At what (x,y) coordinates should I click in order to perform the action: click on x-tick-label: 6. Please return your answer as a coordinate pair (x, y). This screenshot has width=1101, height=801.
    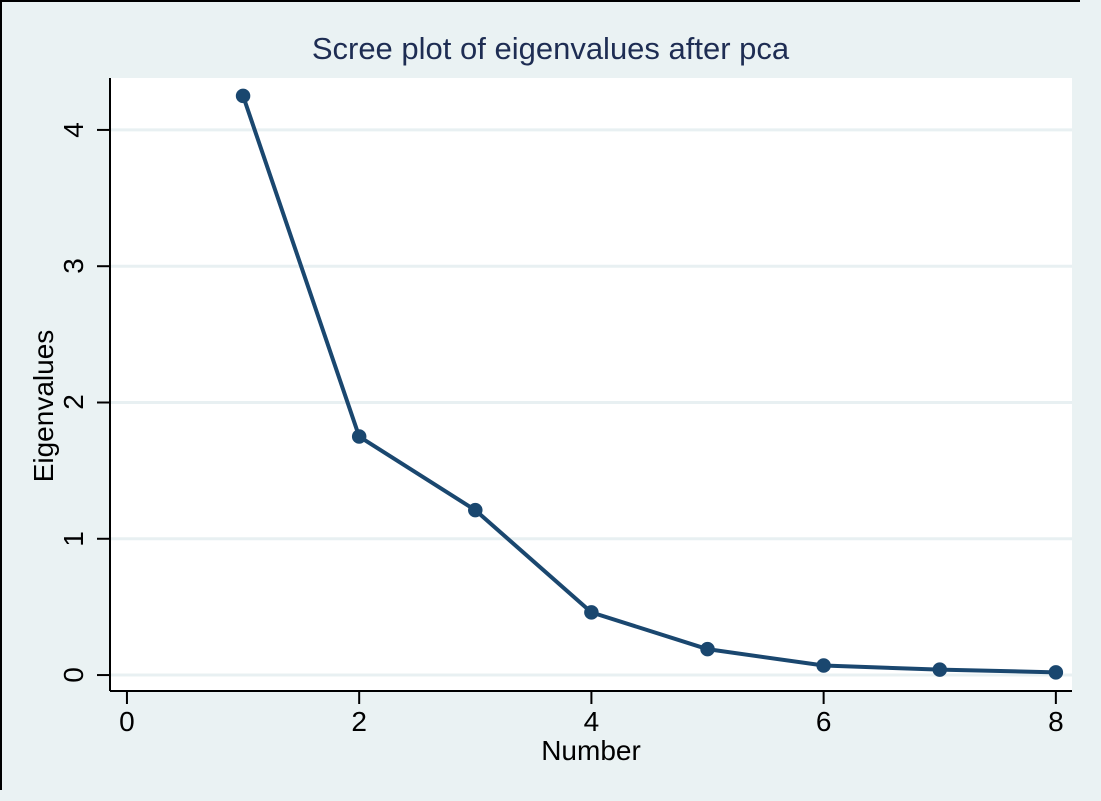
    Looking at the image, I should click on (823, 721).